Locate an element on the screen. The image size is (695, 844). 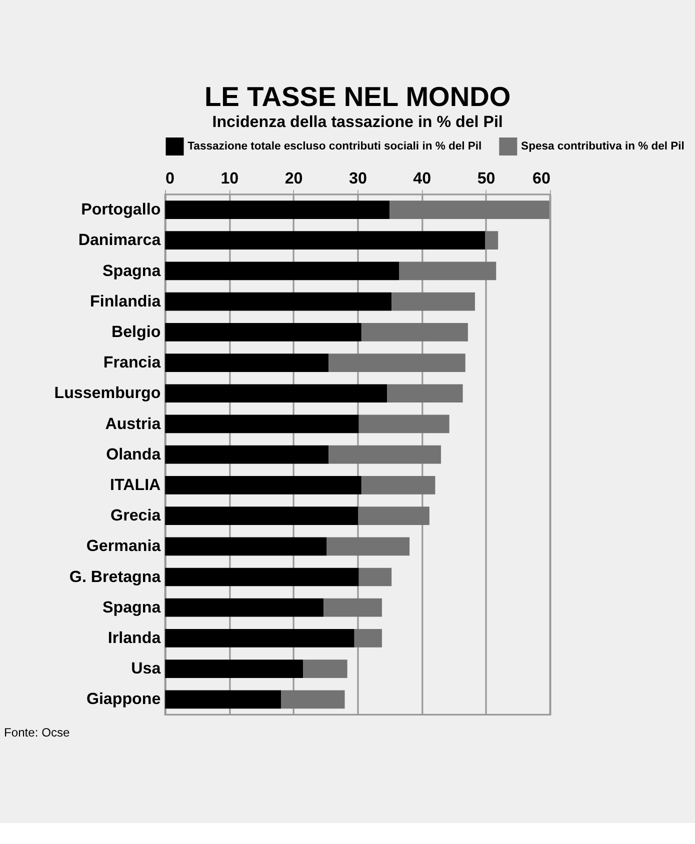
legend-label: Tassazione totale escluso contributi sociali in % del Pil is located at coordinates (335, 146).